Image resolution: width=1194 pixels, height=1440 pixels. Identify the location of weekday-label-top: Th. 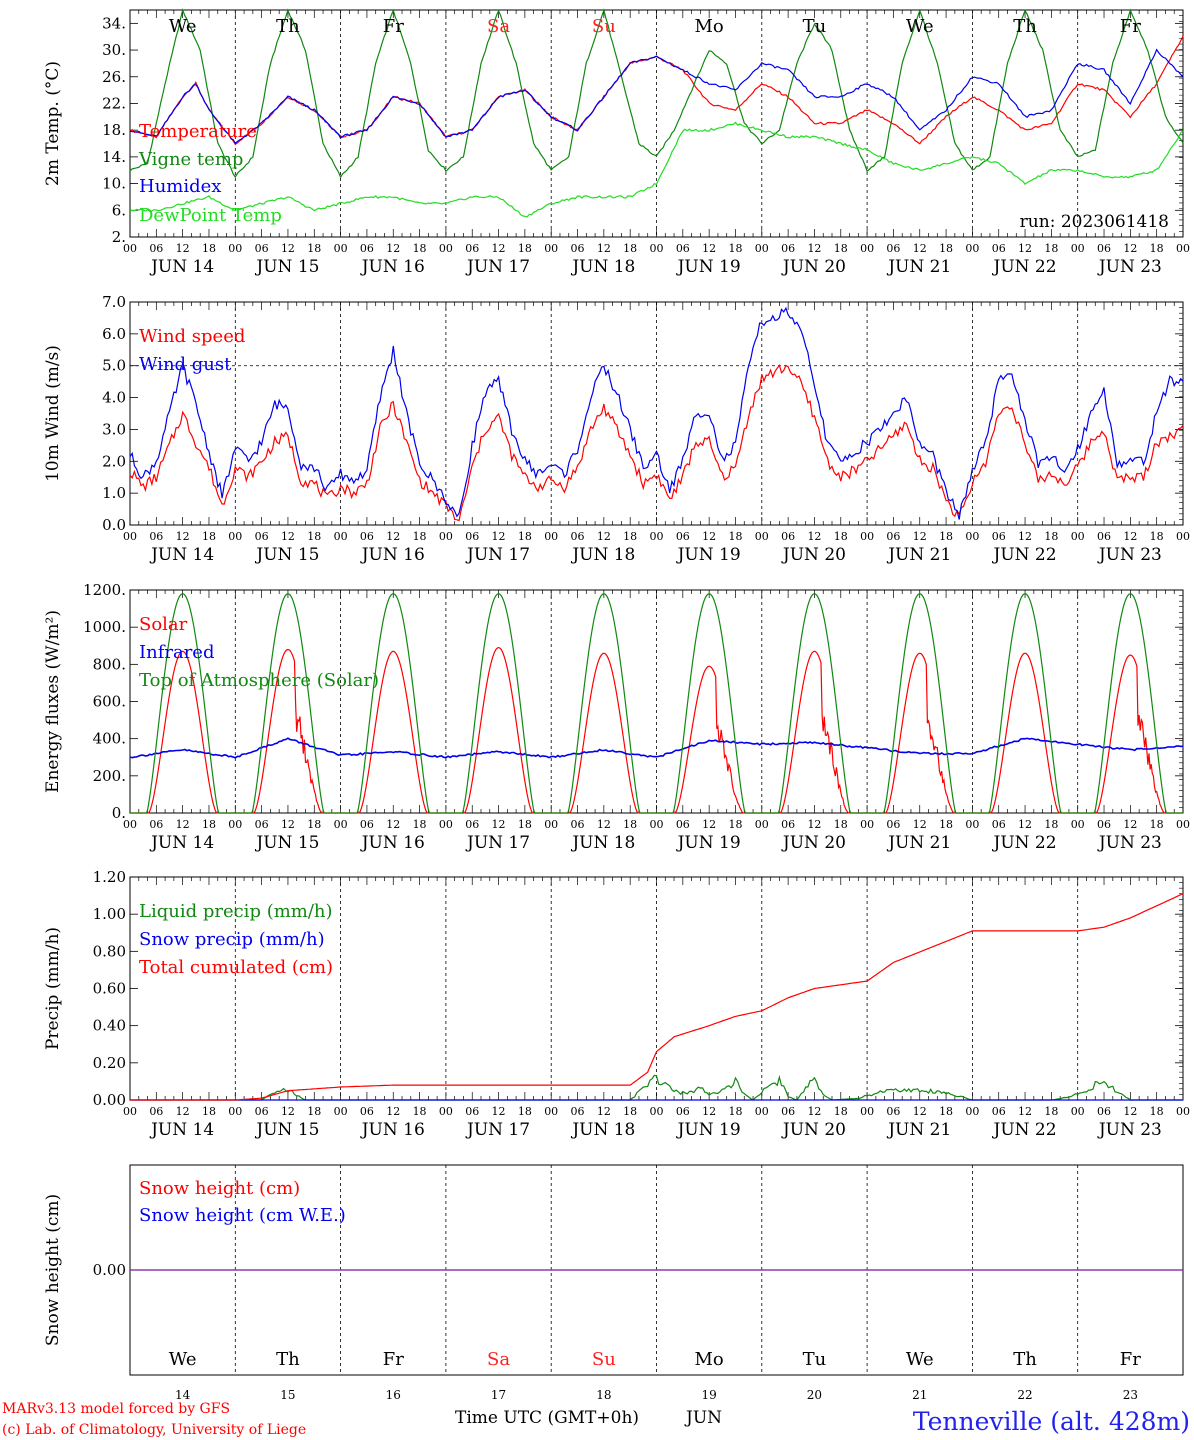
(288, 26).